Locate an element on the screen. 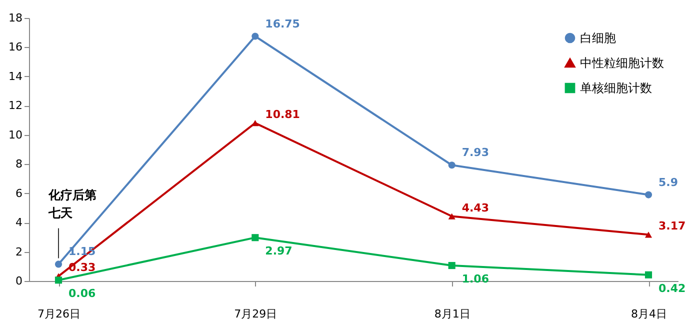 This screenshot has height=325, width=698. data-label: 0.42 is located at coordinates (672, 288).